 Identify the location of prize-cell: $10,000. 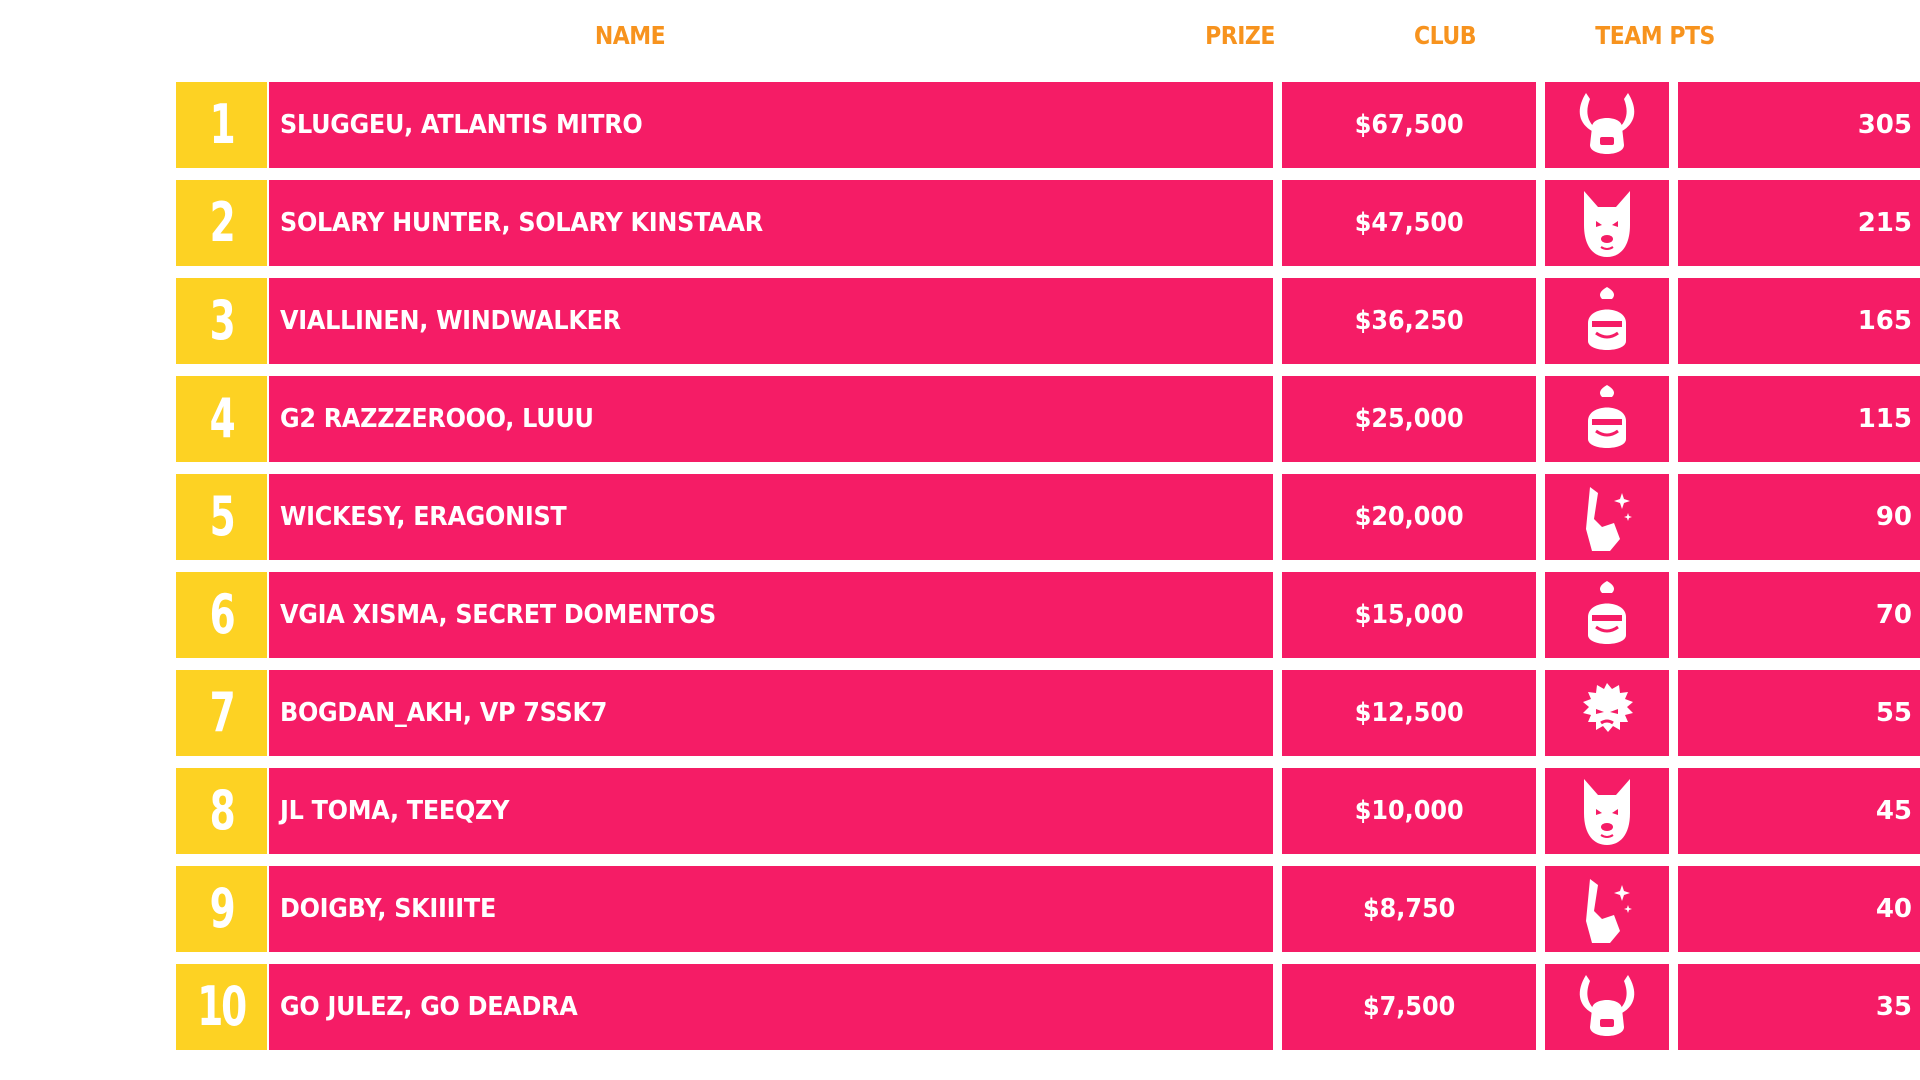
(1409, 811).